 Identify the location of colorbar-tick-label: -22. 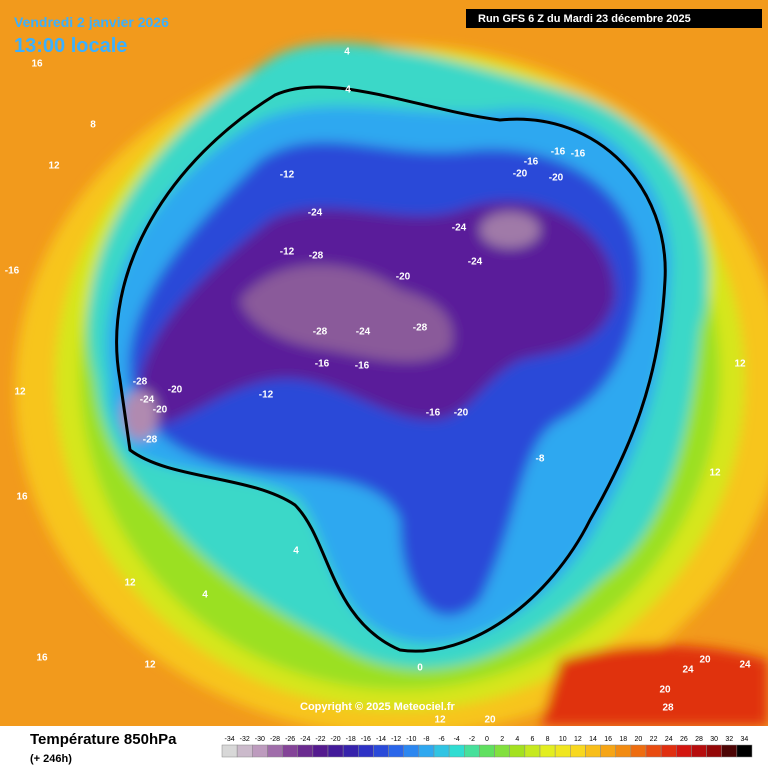
(320, 739).